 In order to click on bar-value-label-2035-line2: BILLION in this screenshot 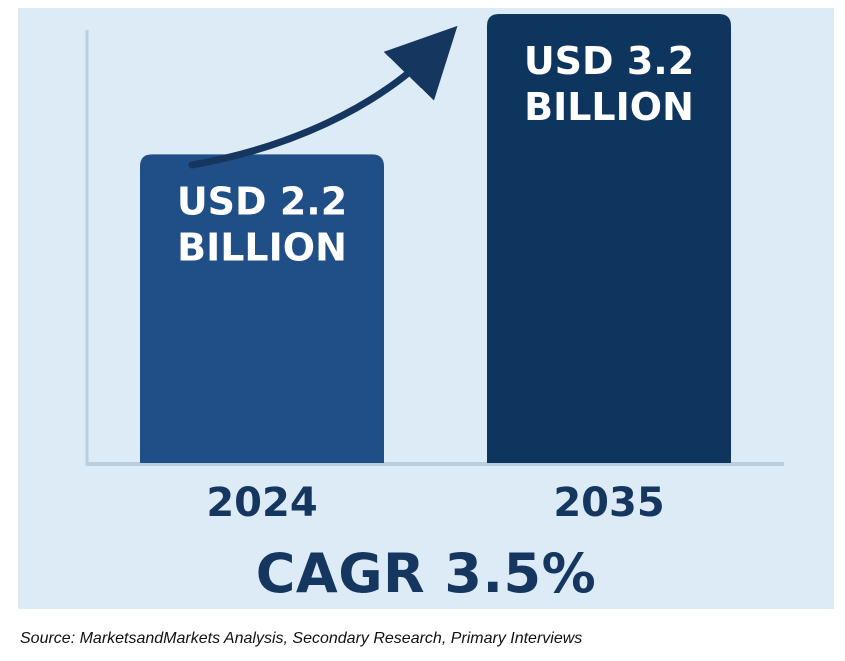, I will do `click(609, 107)`.